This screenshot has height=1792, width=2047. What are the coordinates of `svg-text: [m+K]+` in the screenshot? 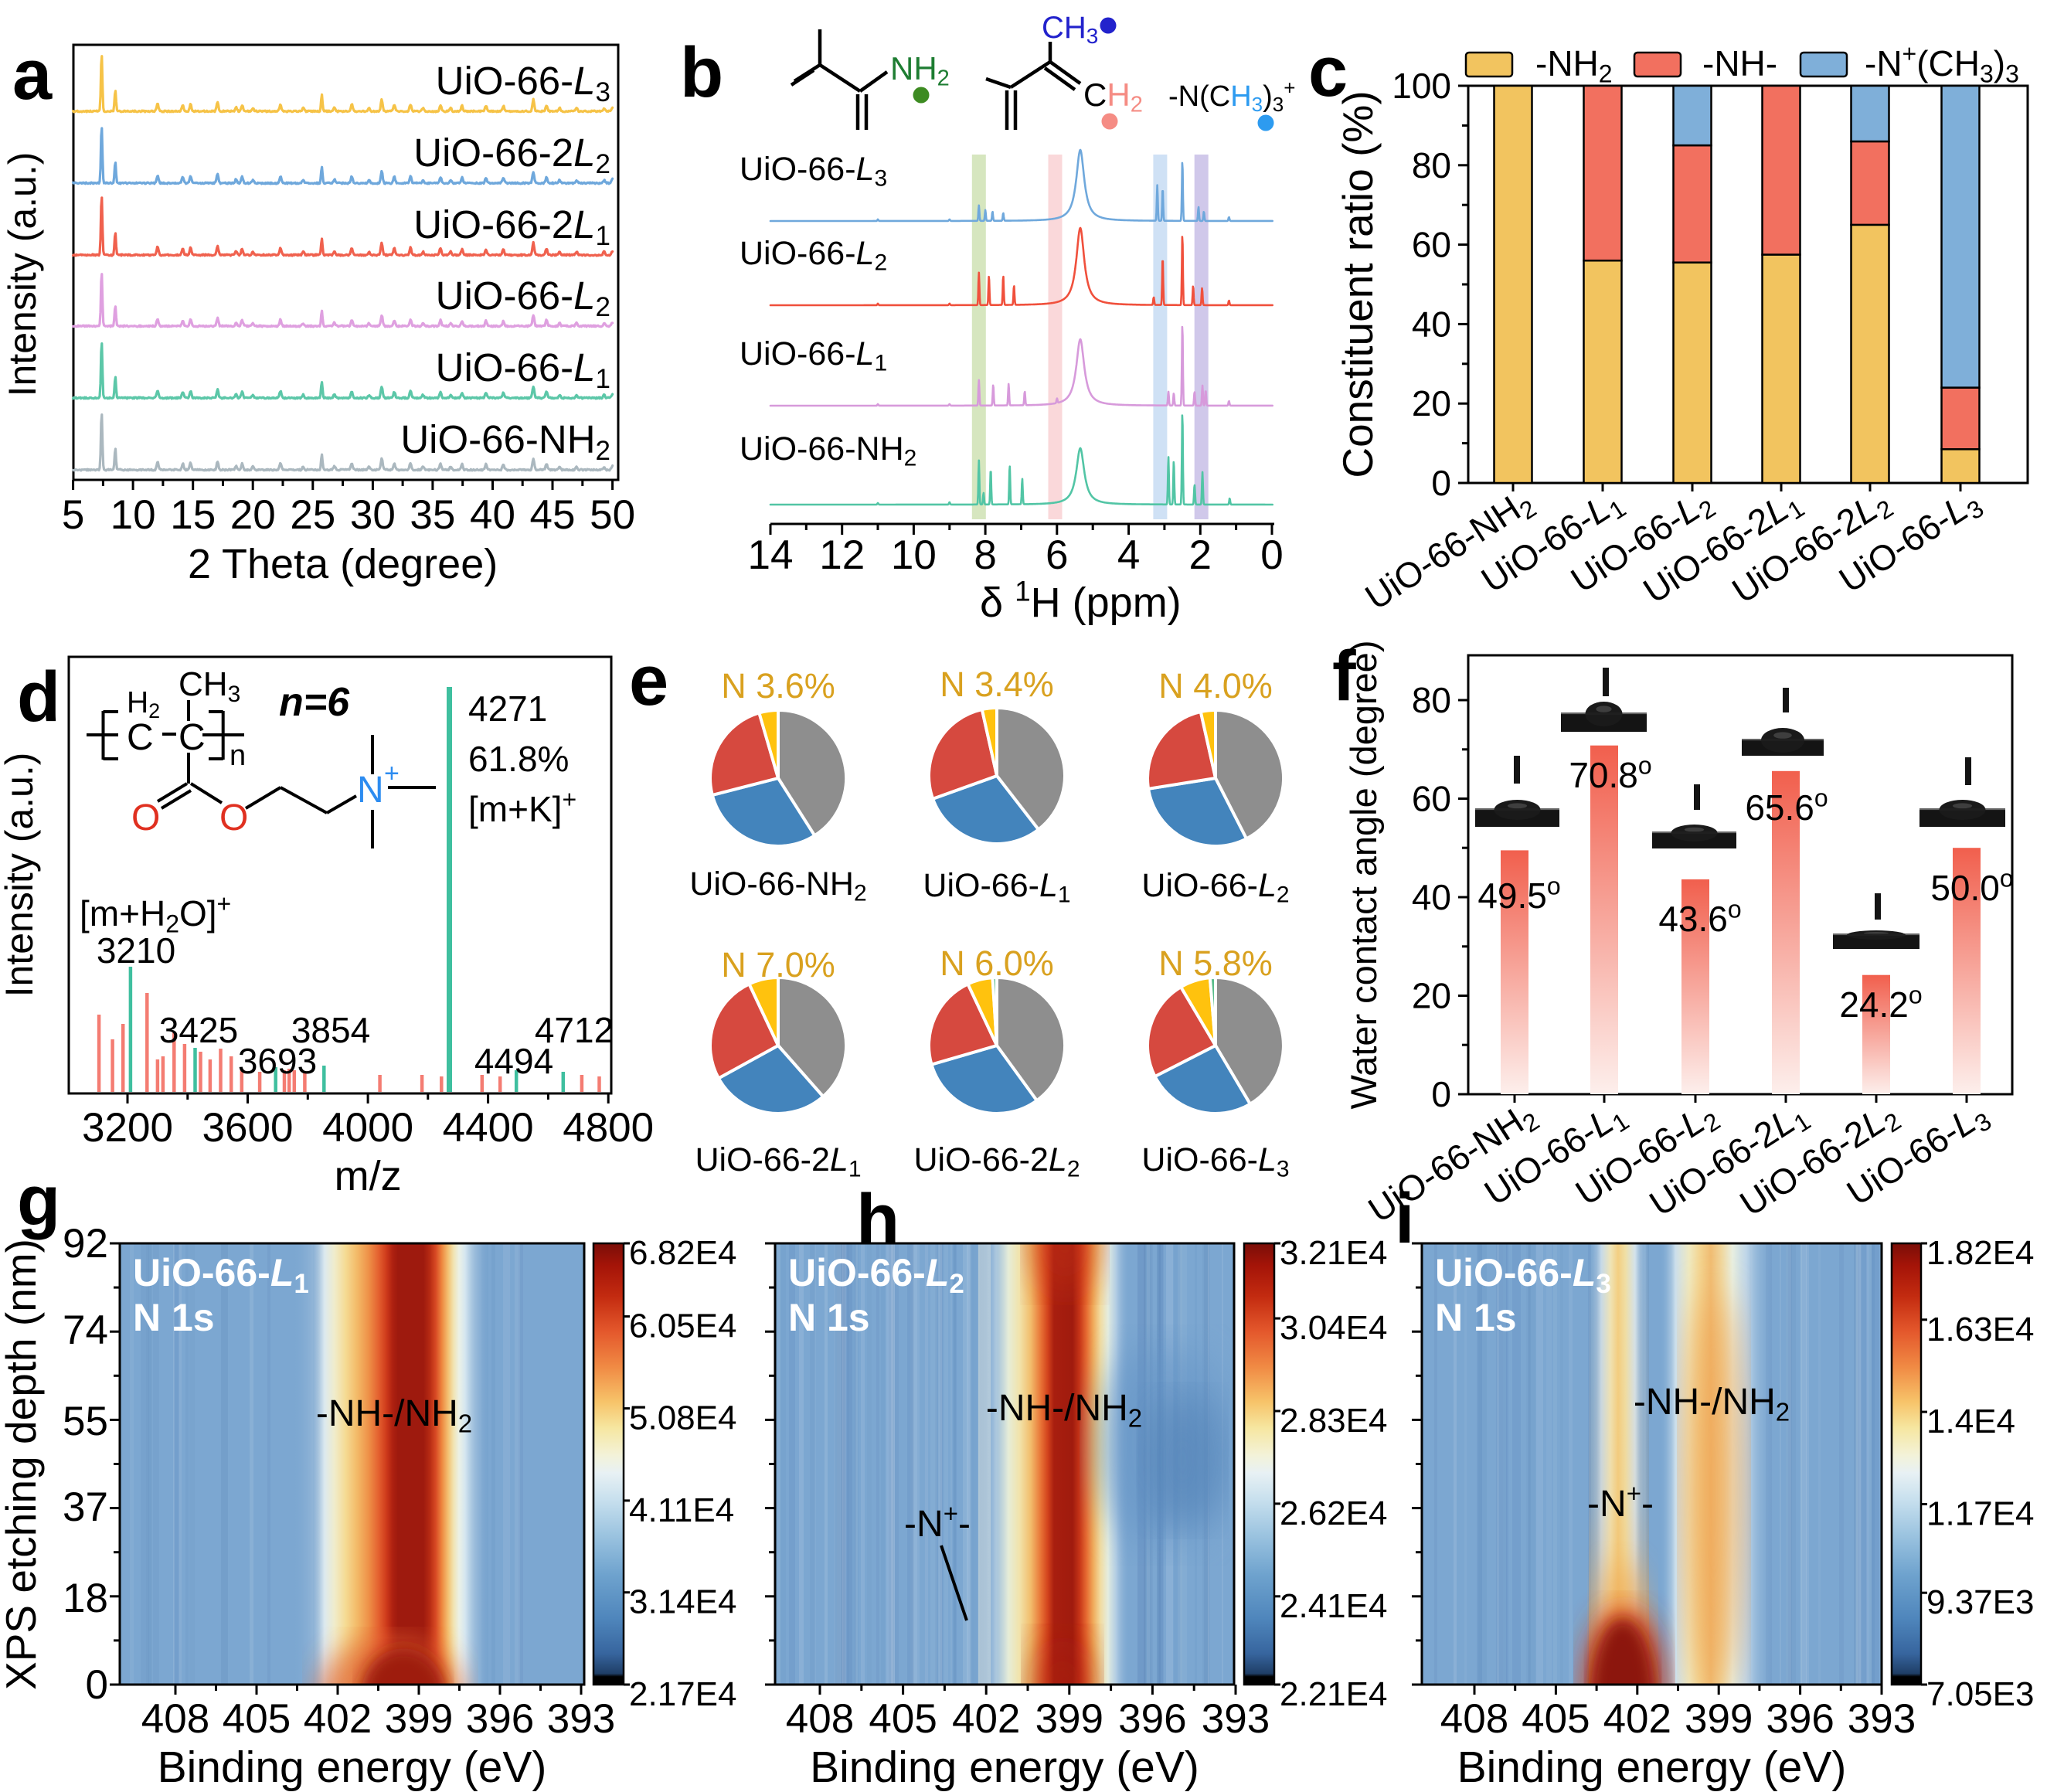 It's located at (522, 808).